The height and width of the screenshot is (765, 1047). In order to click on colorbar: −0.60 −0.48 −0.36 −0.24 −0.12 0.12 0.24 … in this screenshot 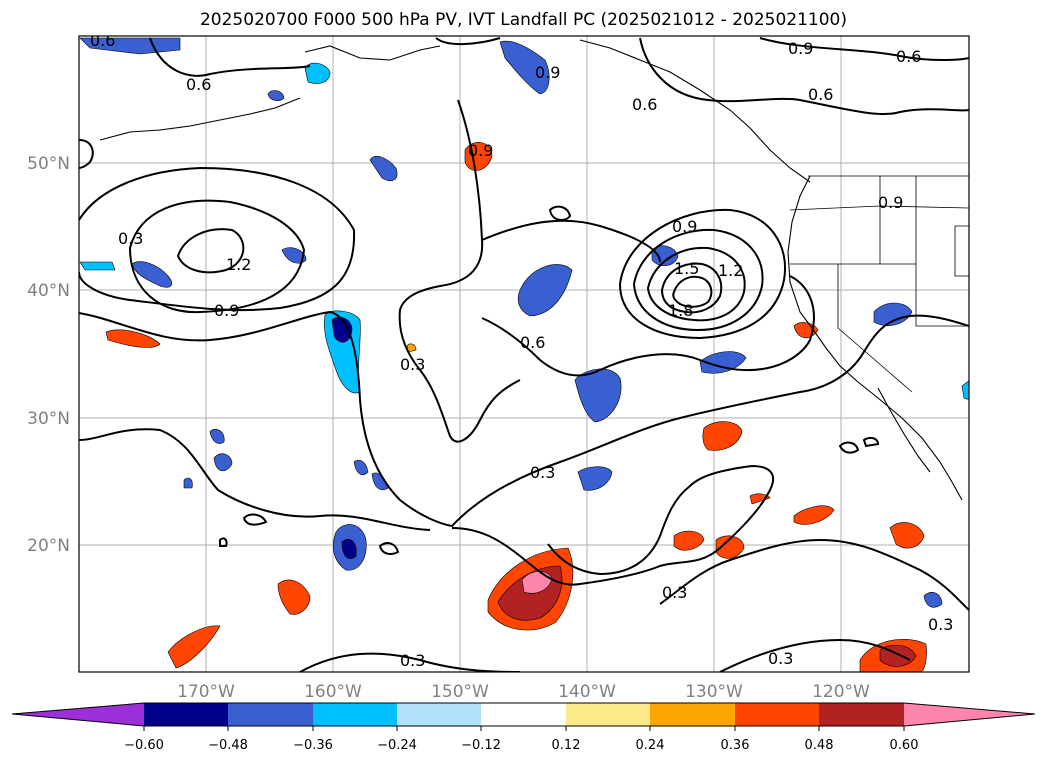, I will do `click(523, 727)`.